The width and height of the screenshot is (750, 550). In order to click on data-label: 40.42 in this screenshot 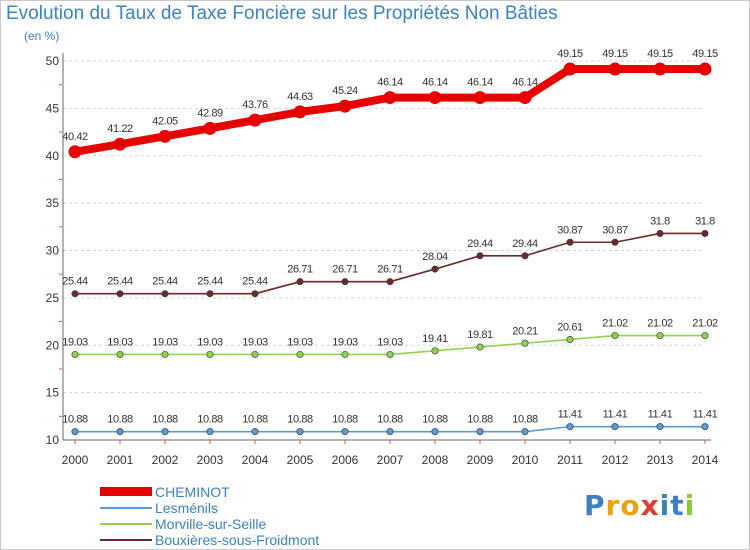, I will do `click(75, 137)`.